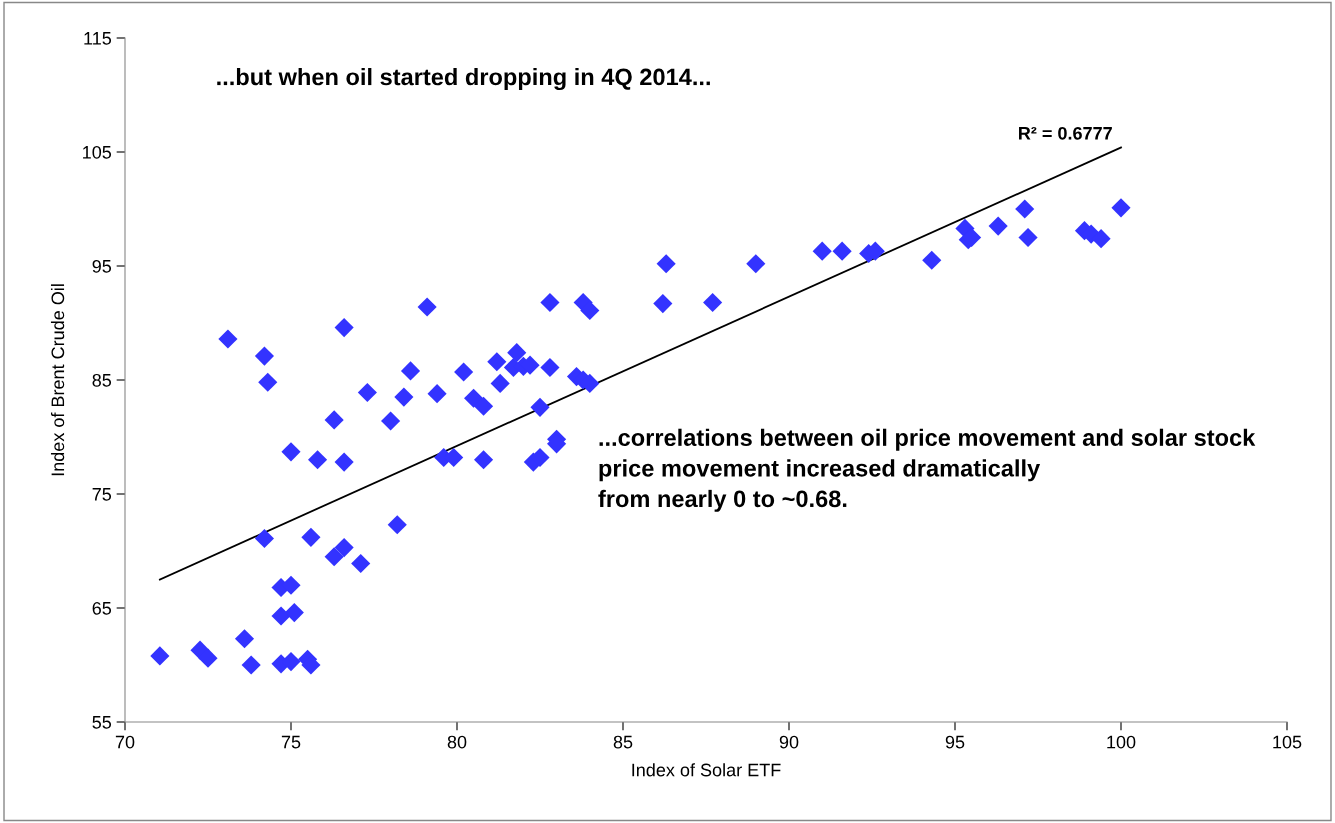  What do you see at coordinates (291, 742) in the screenshot?
I see `x-tick-label: 75` at bounding box center [291, 742].